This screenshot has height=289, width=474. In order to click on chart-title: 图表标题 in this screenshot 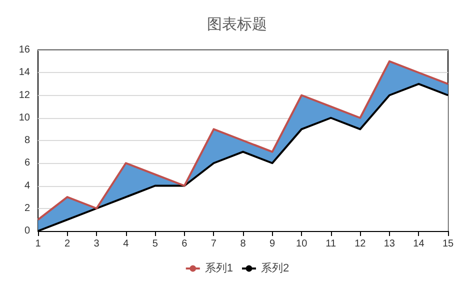, I will do `click(237, 24)`.